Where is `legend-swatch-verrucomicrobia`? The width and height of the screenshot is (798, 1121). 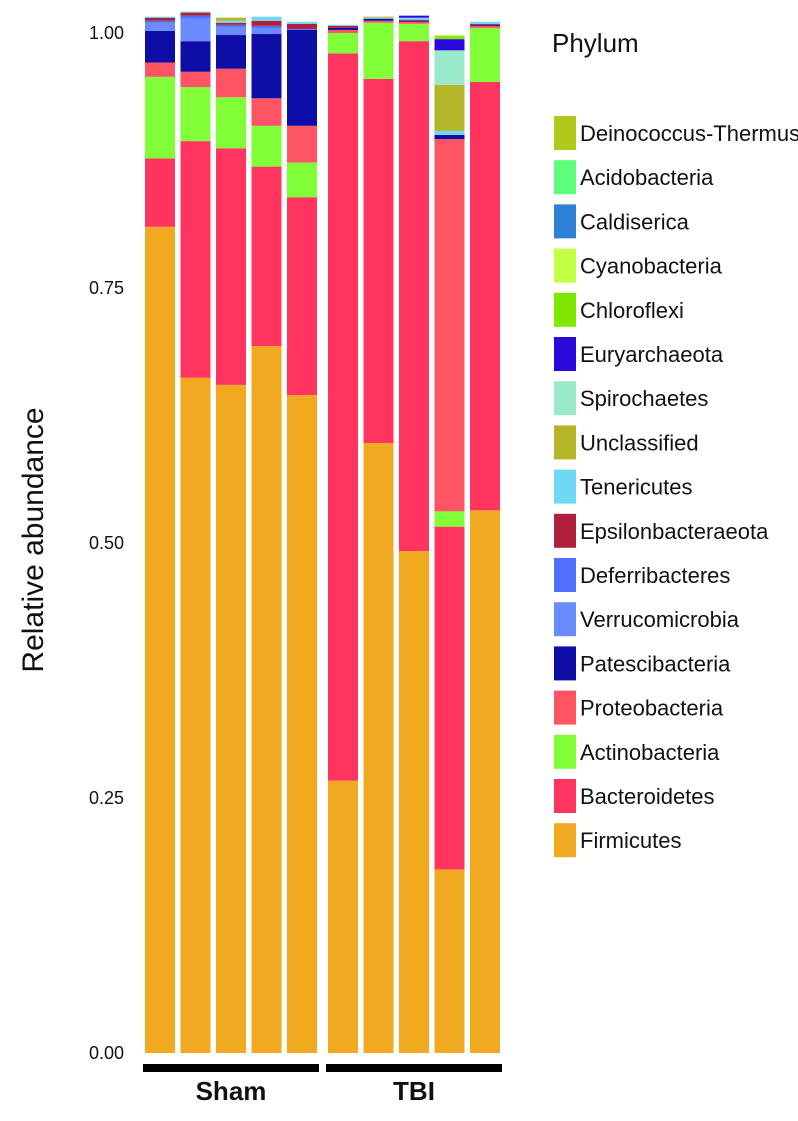 legend-swatch-verrucomicrobia is located at coordinates (565, 619).